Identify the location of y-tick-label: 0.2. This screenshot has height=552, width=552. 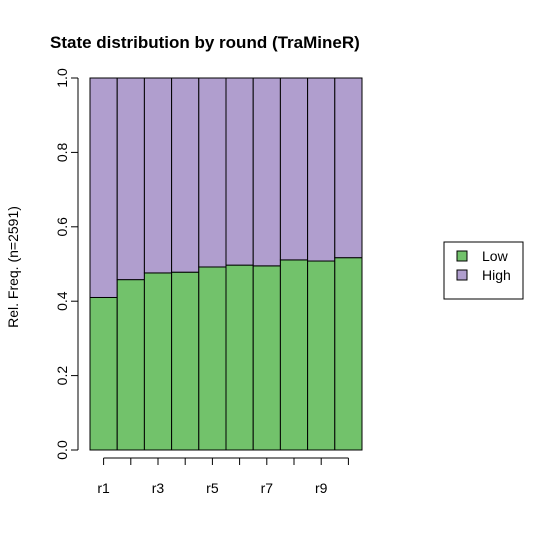
(62, 376).